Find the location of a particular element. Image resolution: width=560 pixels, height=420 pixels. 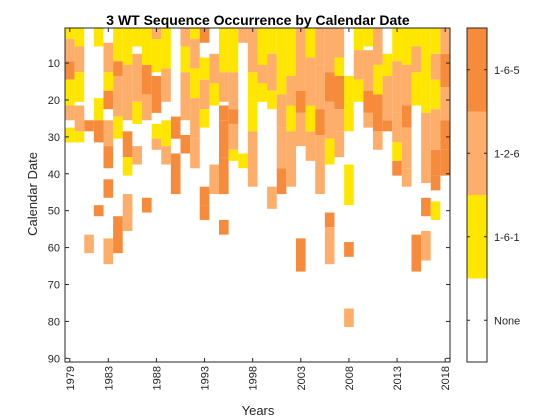

x-tick-label: 2018 is located at coordinates (446, 378).